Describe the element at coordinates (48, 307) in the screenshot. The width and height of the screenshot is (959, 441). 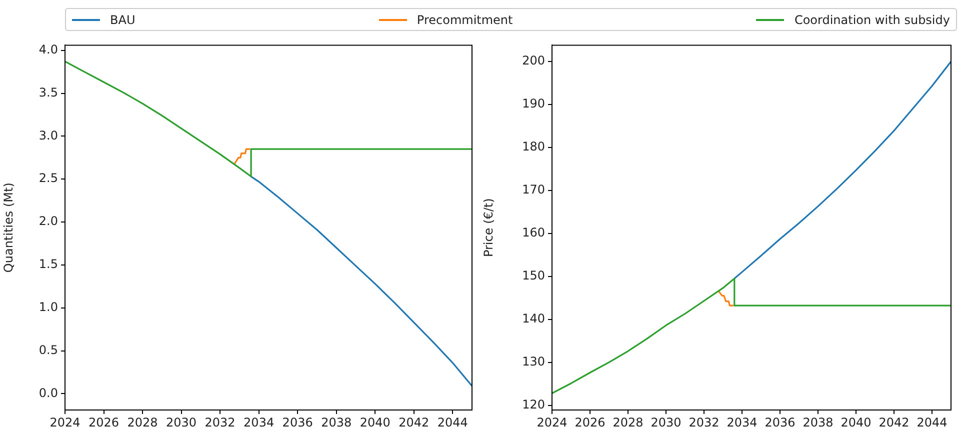
I see `y-tick-label: 1.0` at that location.